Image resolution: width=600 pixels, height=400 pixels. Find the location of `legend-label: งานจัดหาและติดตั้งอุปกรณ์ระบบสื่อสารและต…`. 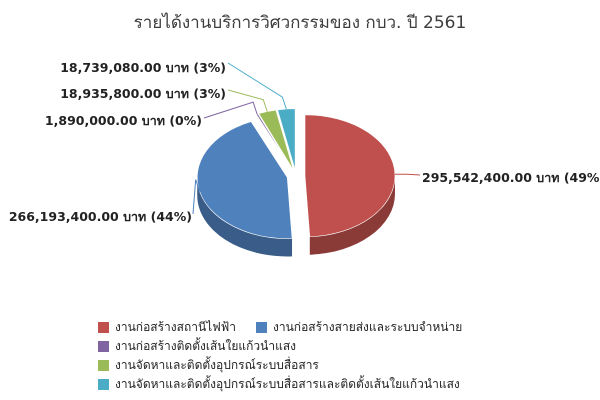

legend-label: งานจัดหาและติดตั้งอุปกรณ์ระบบสื่อสารและต… is located at coordinates (287, 383).